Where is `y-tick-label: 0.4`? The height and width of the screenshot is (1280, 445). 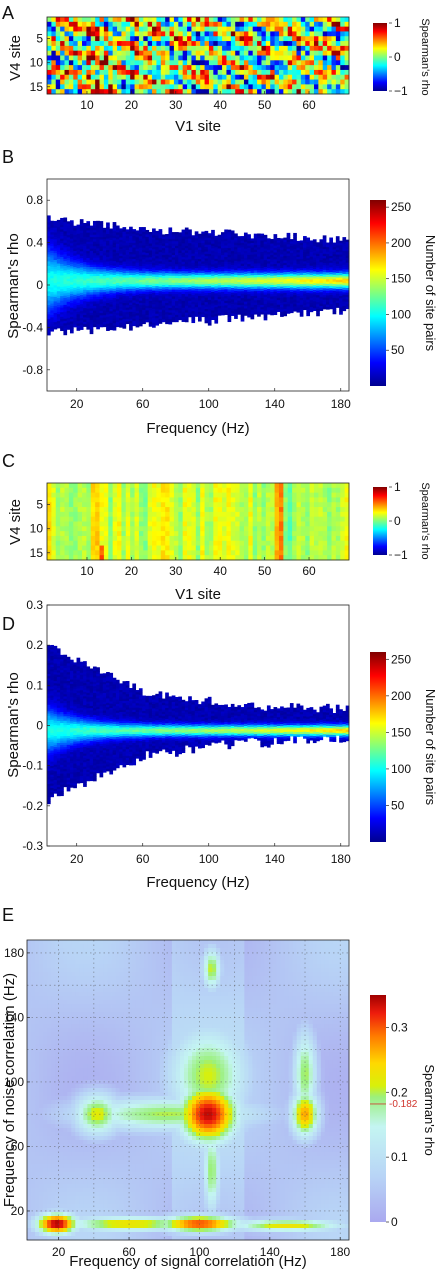 y-tick-label: 0.4 is located at coordinates (34, 243).